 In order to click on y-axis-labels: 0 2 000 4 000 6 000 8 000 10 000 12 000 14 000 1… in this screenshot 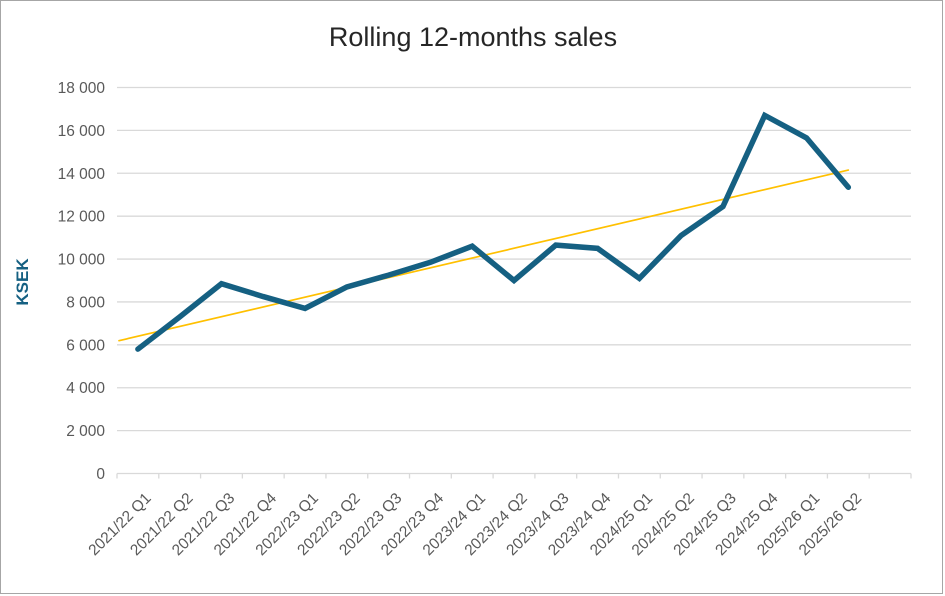, I will do `click(82, 281)`.